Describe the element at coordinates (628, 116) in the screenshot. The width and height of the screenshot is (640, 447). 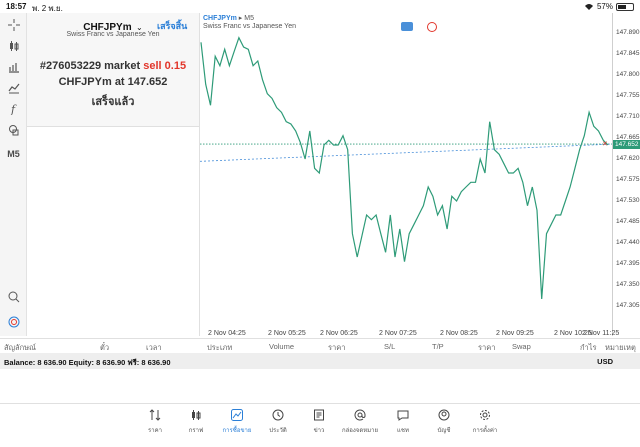
I see `y-tick-label: 147.710` at that location.